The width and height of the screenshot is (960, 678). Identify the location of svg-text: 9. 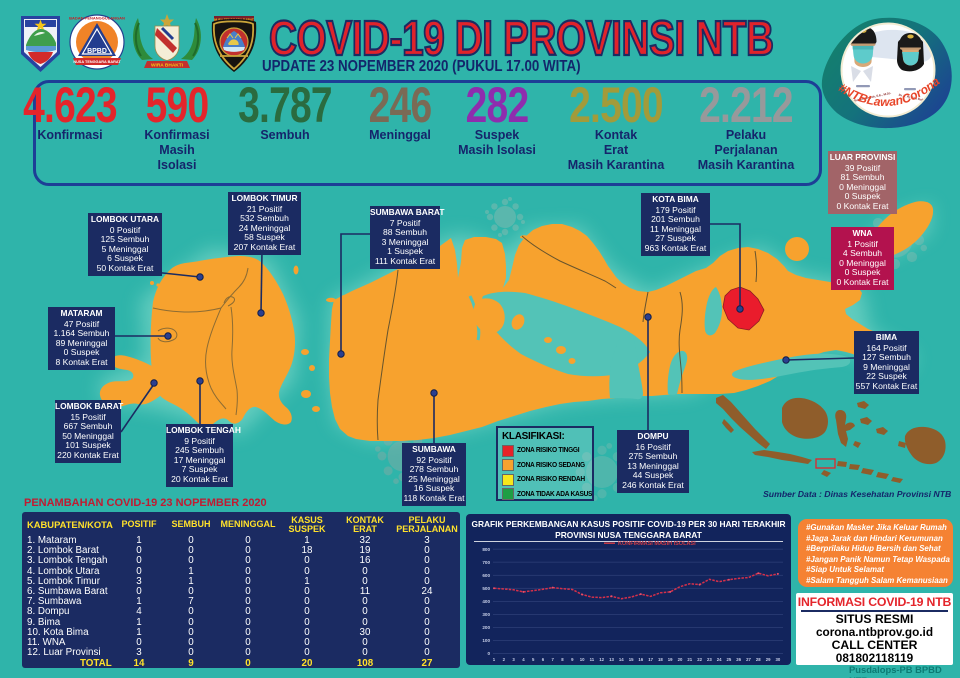
(572, 659).